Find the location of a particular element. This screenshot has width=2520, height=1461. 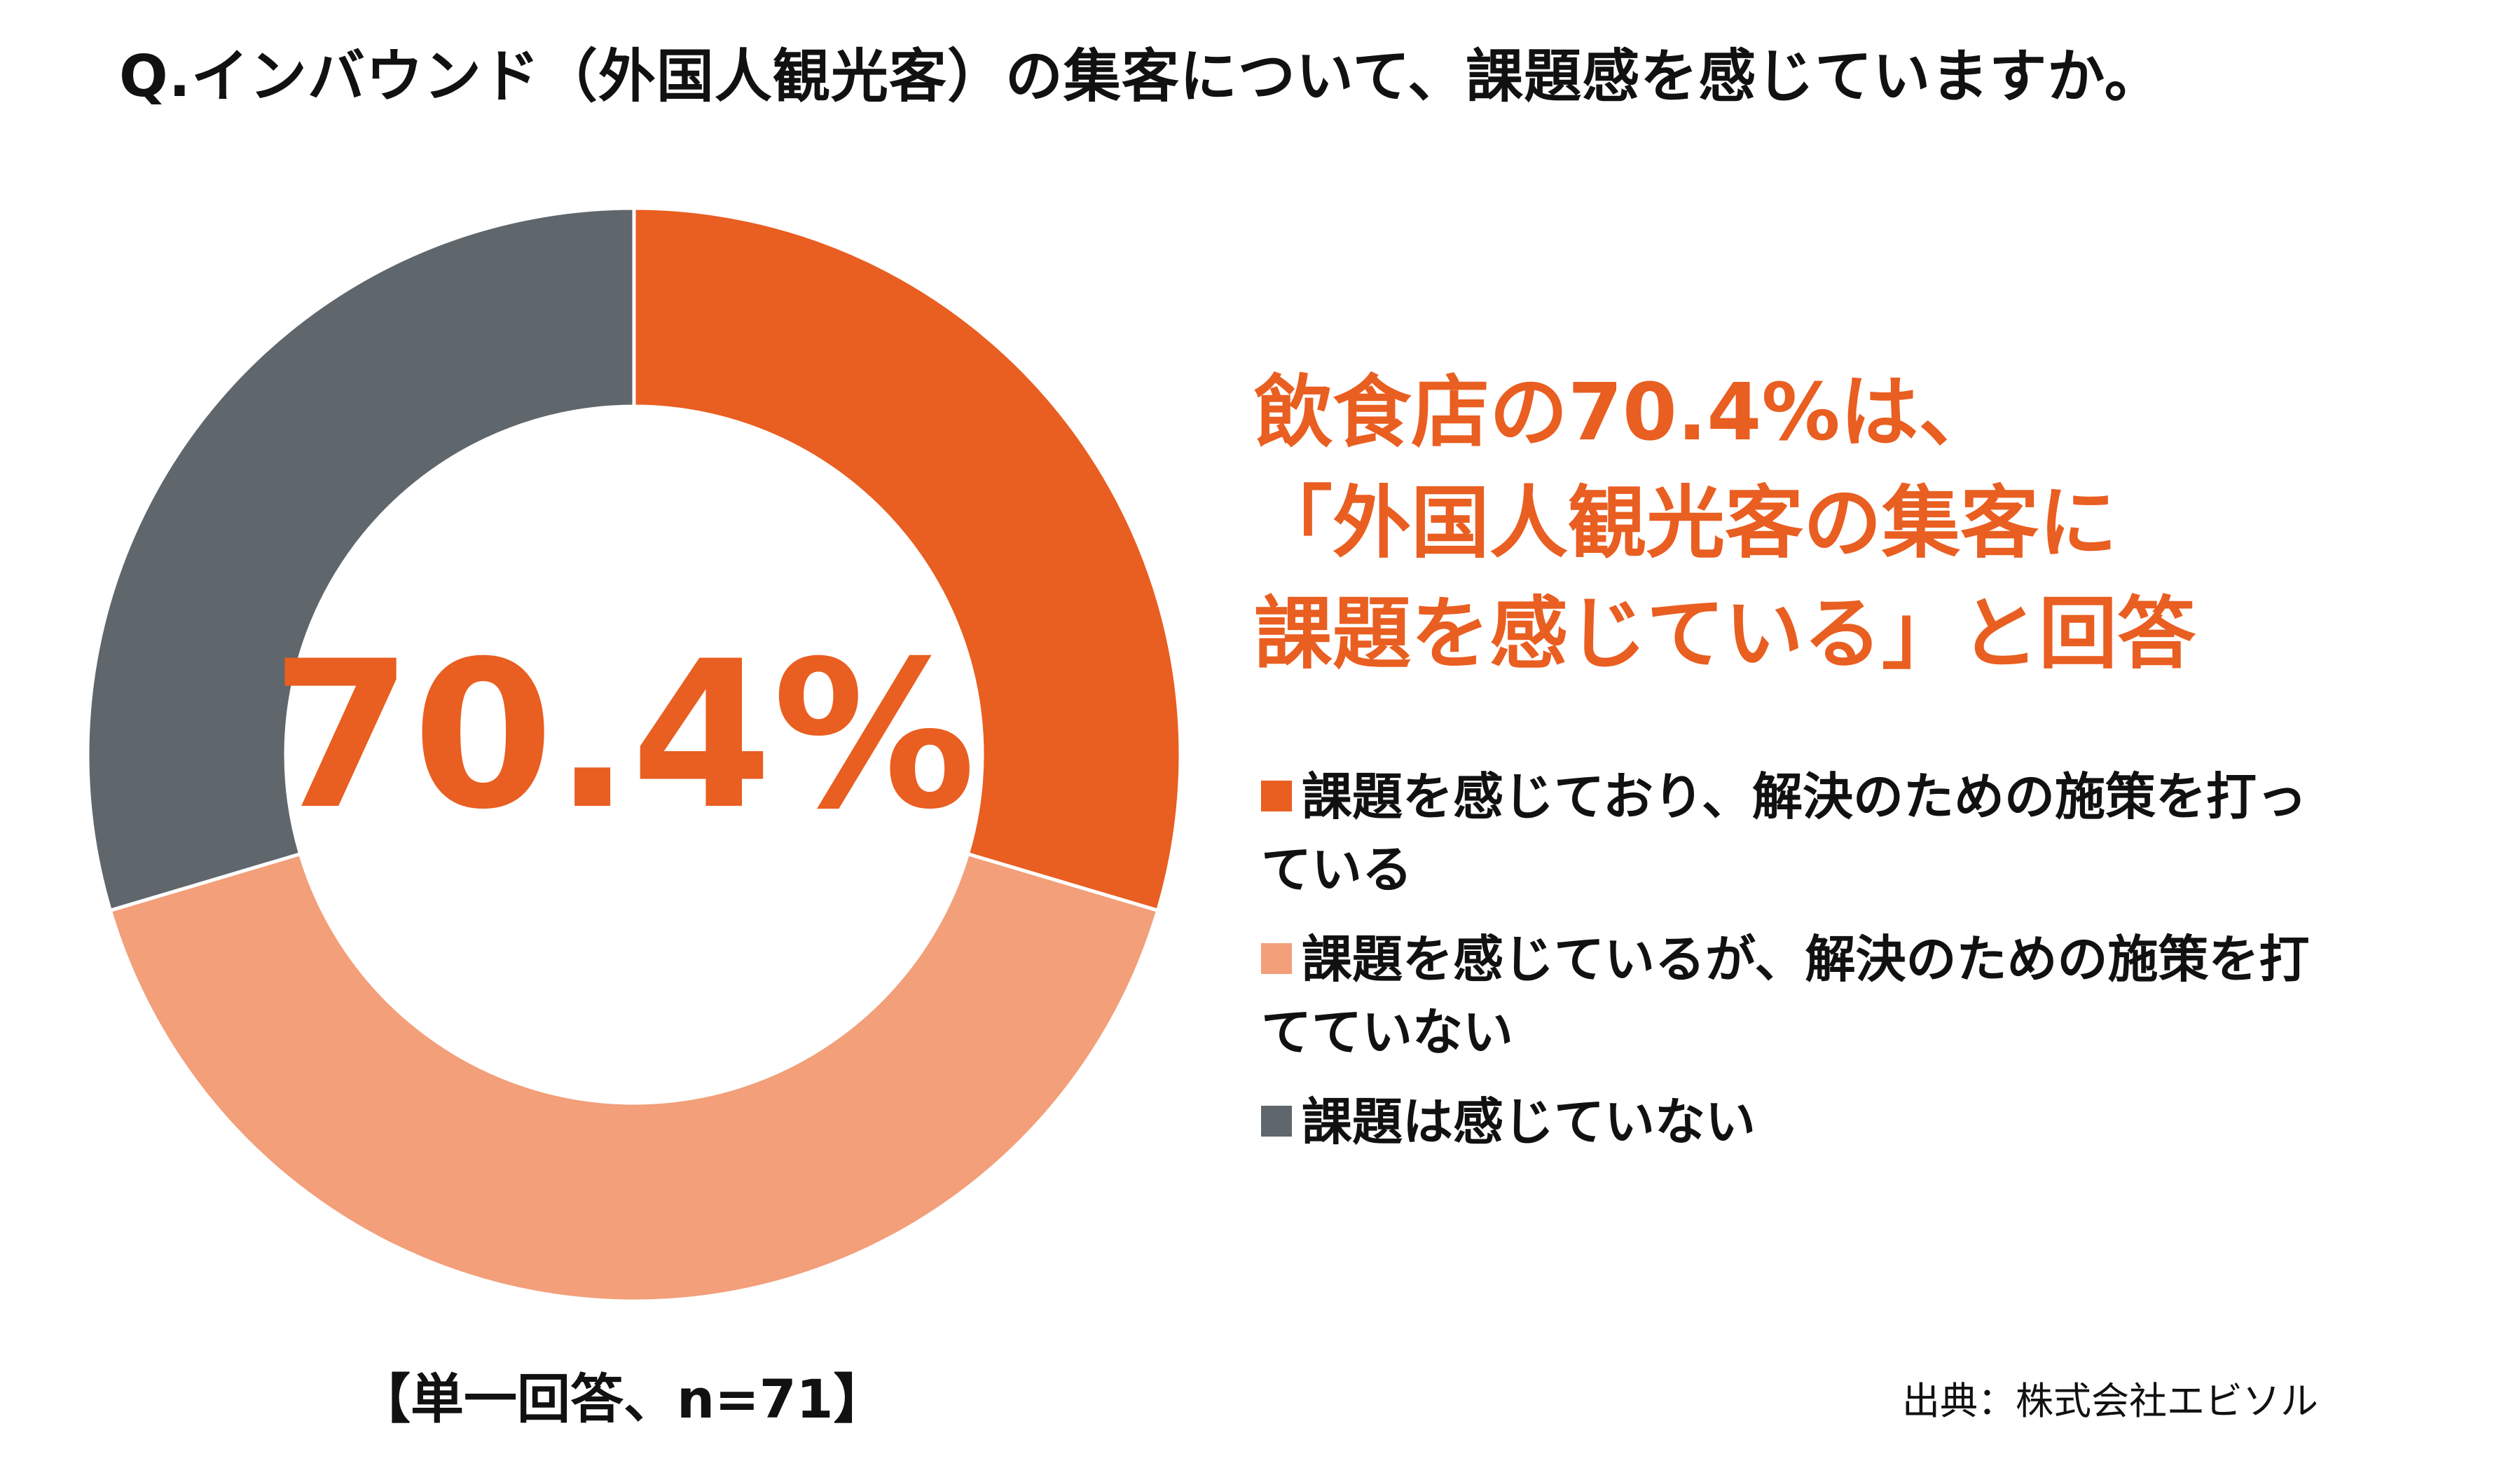

center-label: 70.4% is located at coordinates (624, 736).